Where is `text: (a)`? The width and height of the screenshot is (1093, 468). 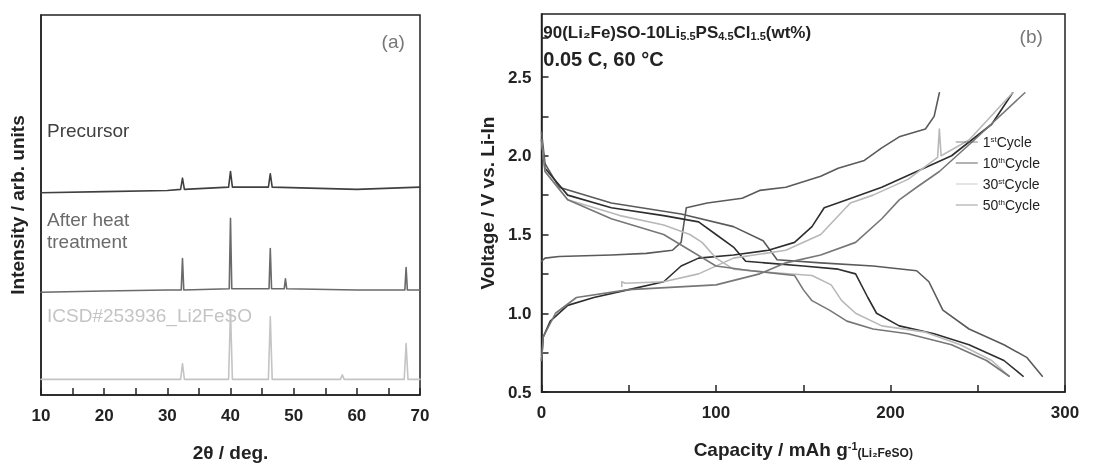 text: (a) is located at coordinates (393, 42).